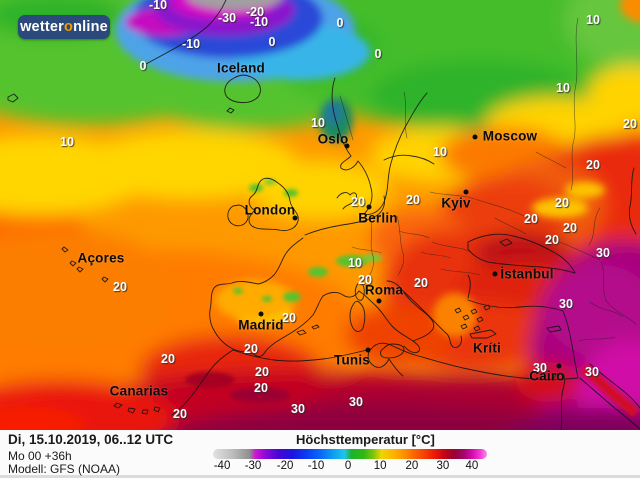 The width and height of the screenshot is (640, 478). I want to click on legend-tick-label: -10, so click(316, 466).